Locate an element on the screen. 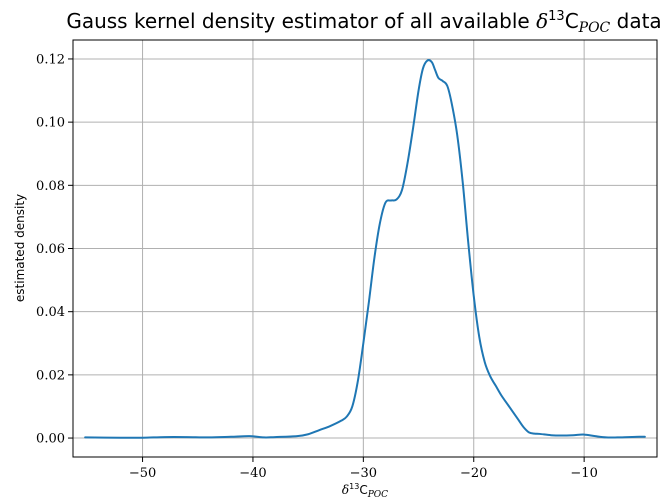 The image size is (672, 500). title-superscript: 13 is located at coordinates (556, 16).